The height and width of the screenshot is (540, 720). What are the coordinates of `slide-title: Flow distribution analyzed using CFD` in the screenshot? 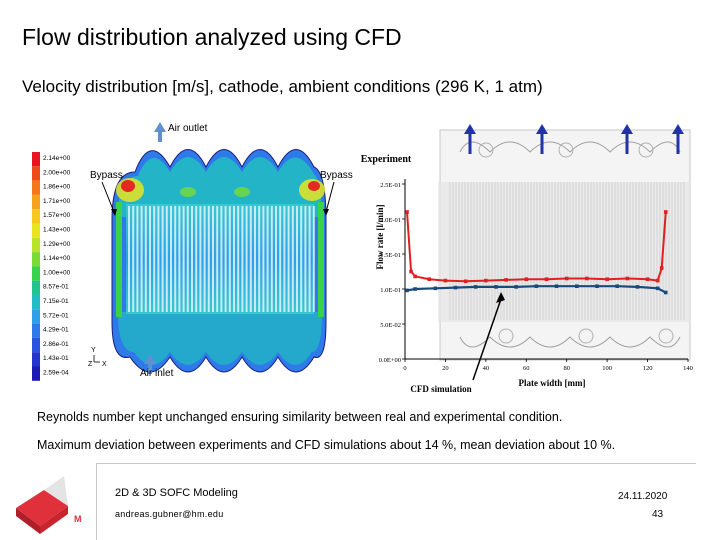 It's located at (212, 37).